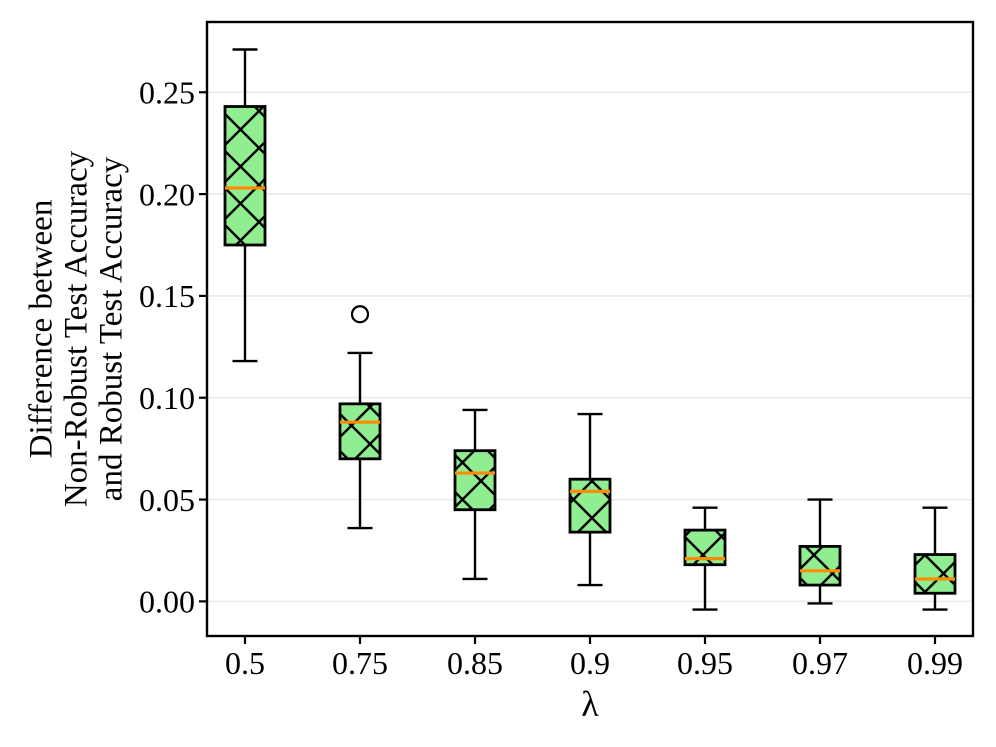 The width and height of the screenshot is (996, 747). Describe the element at coordinates (167, 602) in the screenshot. I see `y-tick-label: 0.00` at that location.